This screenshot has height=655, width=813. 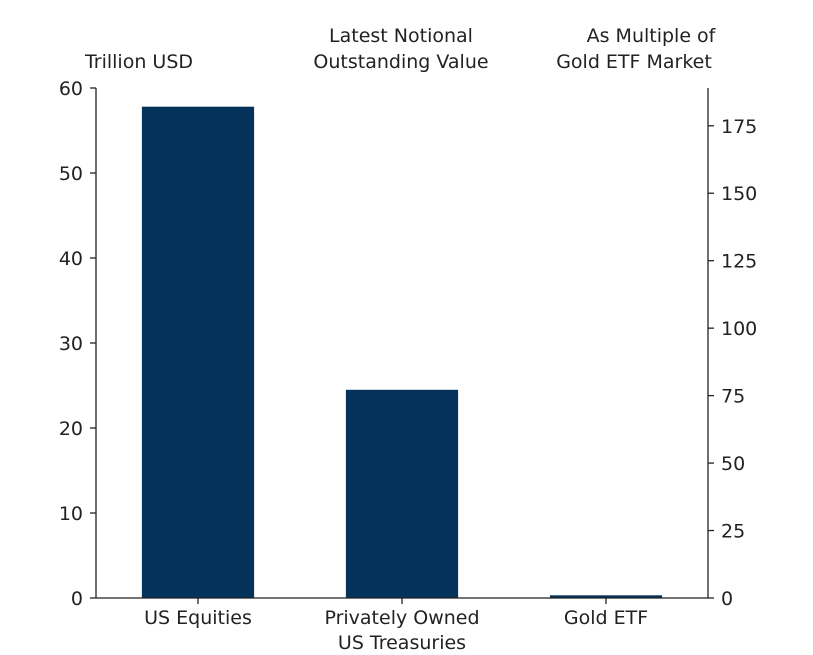 What do you see at coordinates (733, 397) in the screenshot?
I see `right-tick-label: 75` at bounding box center [733, 397].